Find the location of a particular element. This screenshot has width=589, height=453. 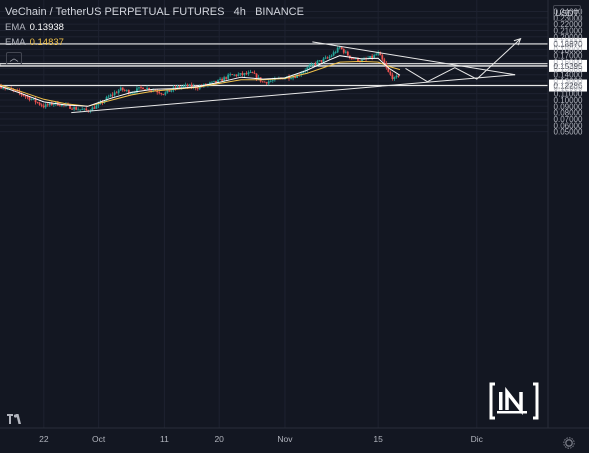

currency-badge: USDT is located at coordinates (567, 13).